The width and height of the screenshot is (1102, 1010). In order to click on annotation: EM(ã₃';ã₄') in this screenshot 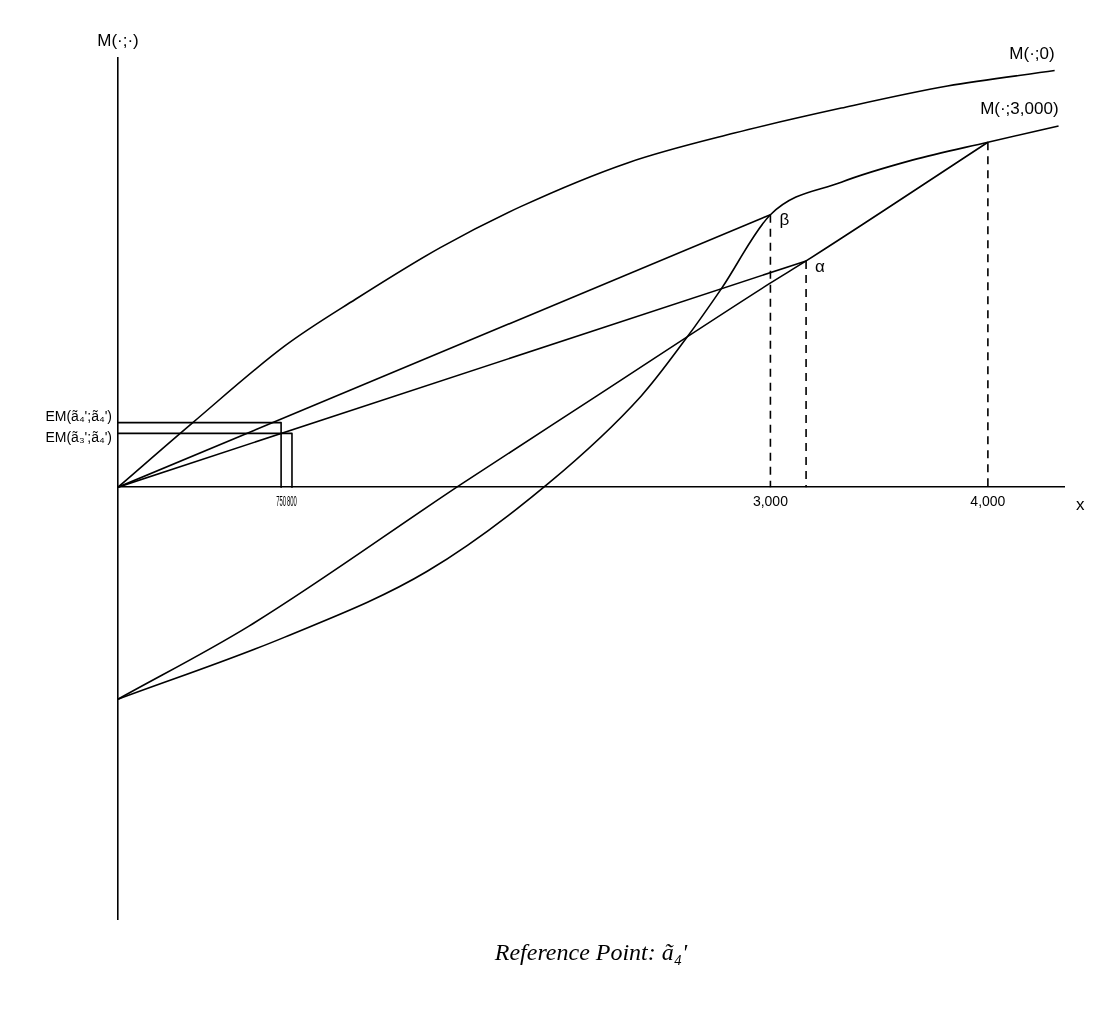, I will do `click(78, 437)`.